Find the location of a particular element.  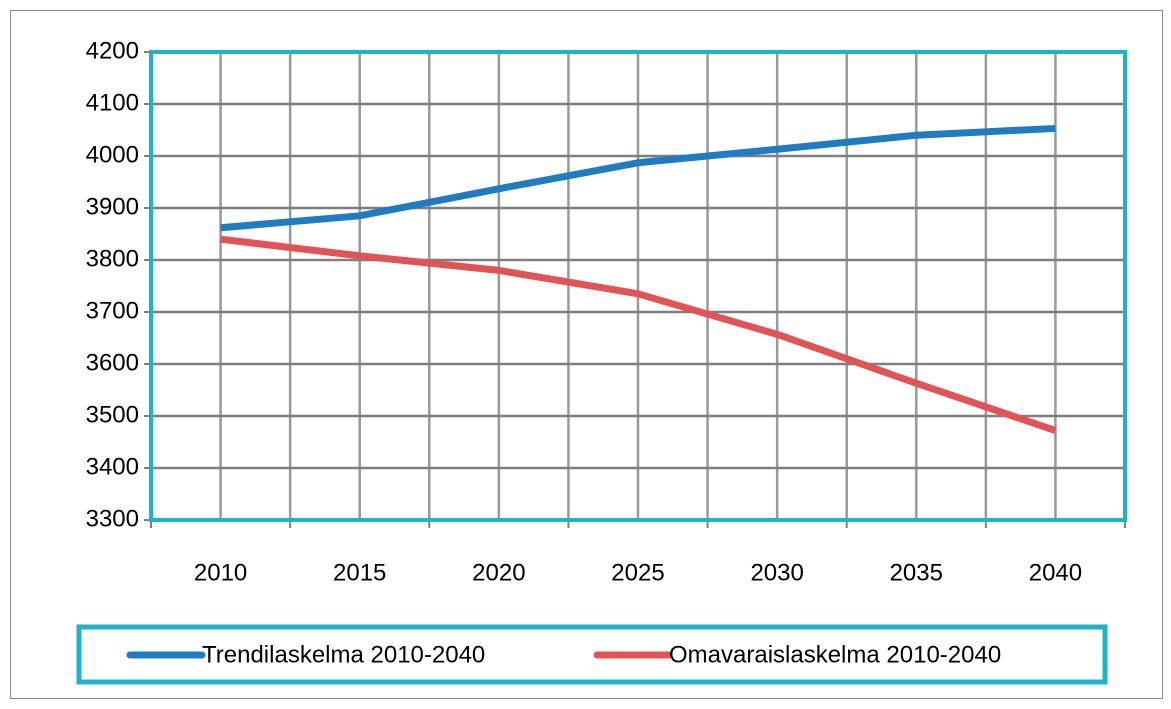

y-tick-label: 4100 is located at coordinates (112, 102).